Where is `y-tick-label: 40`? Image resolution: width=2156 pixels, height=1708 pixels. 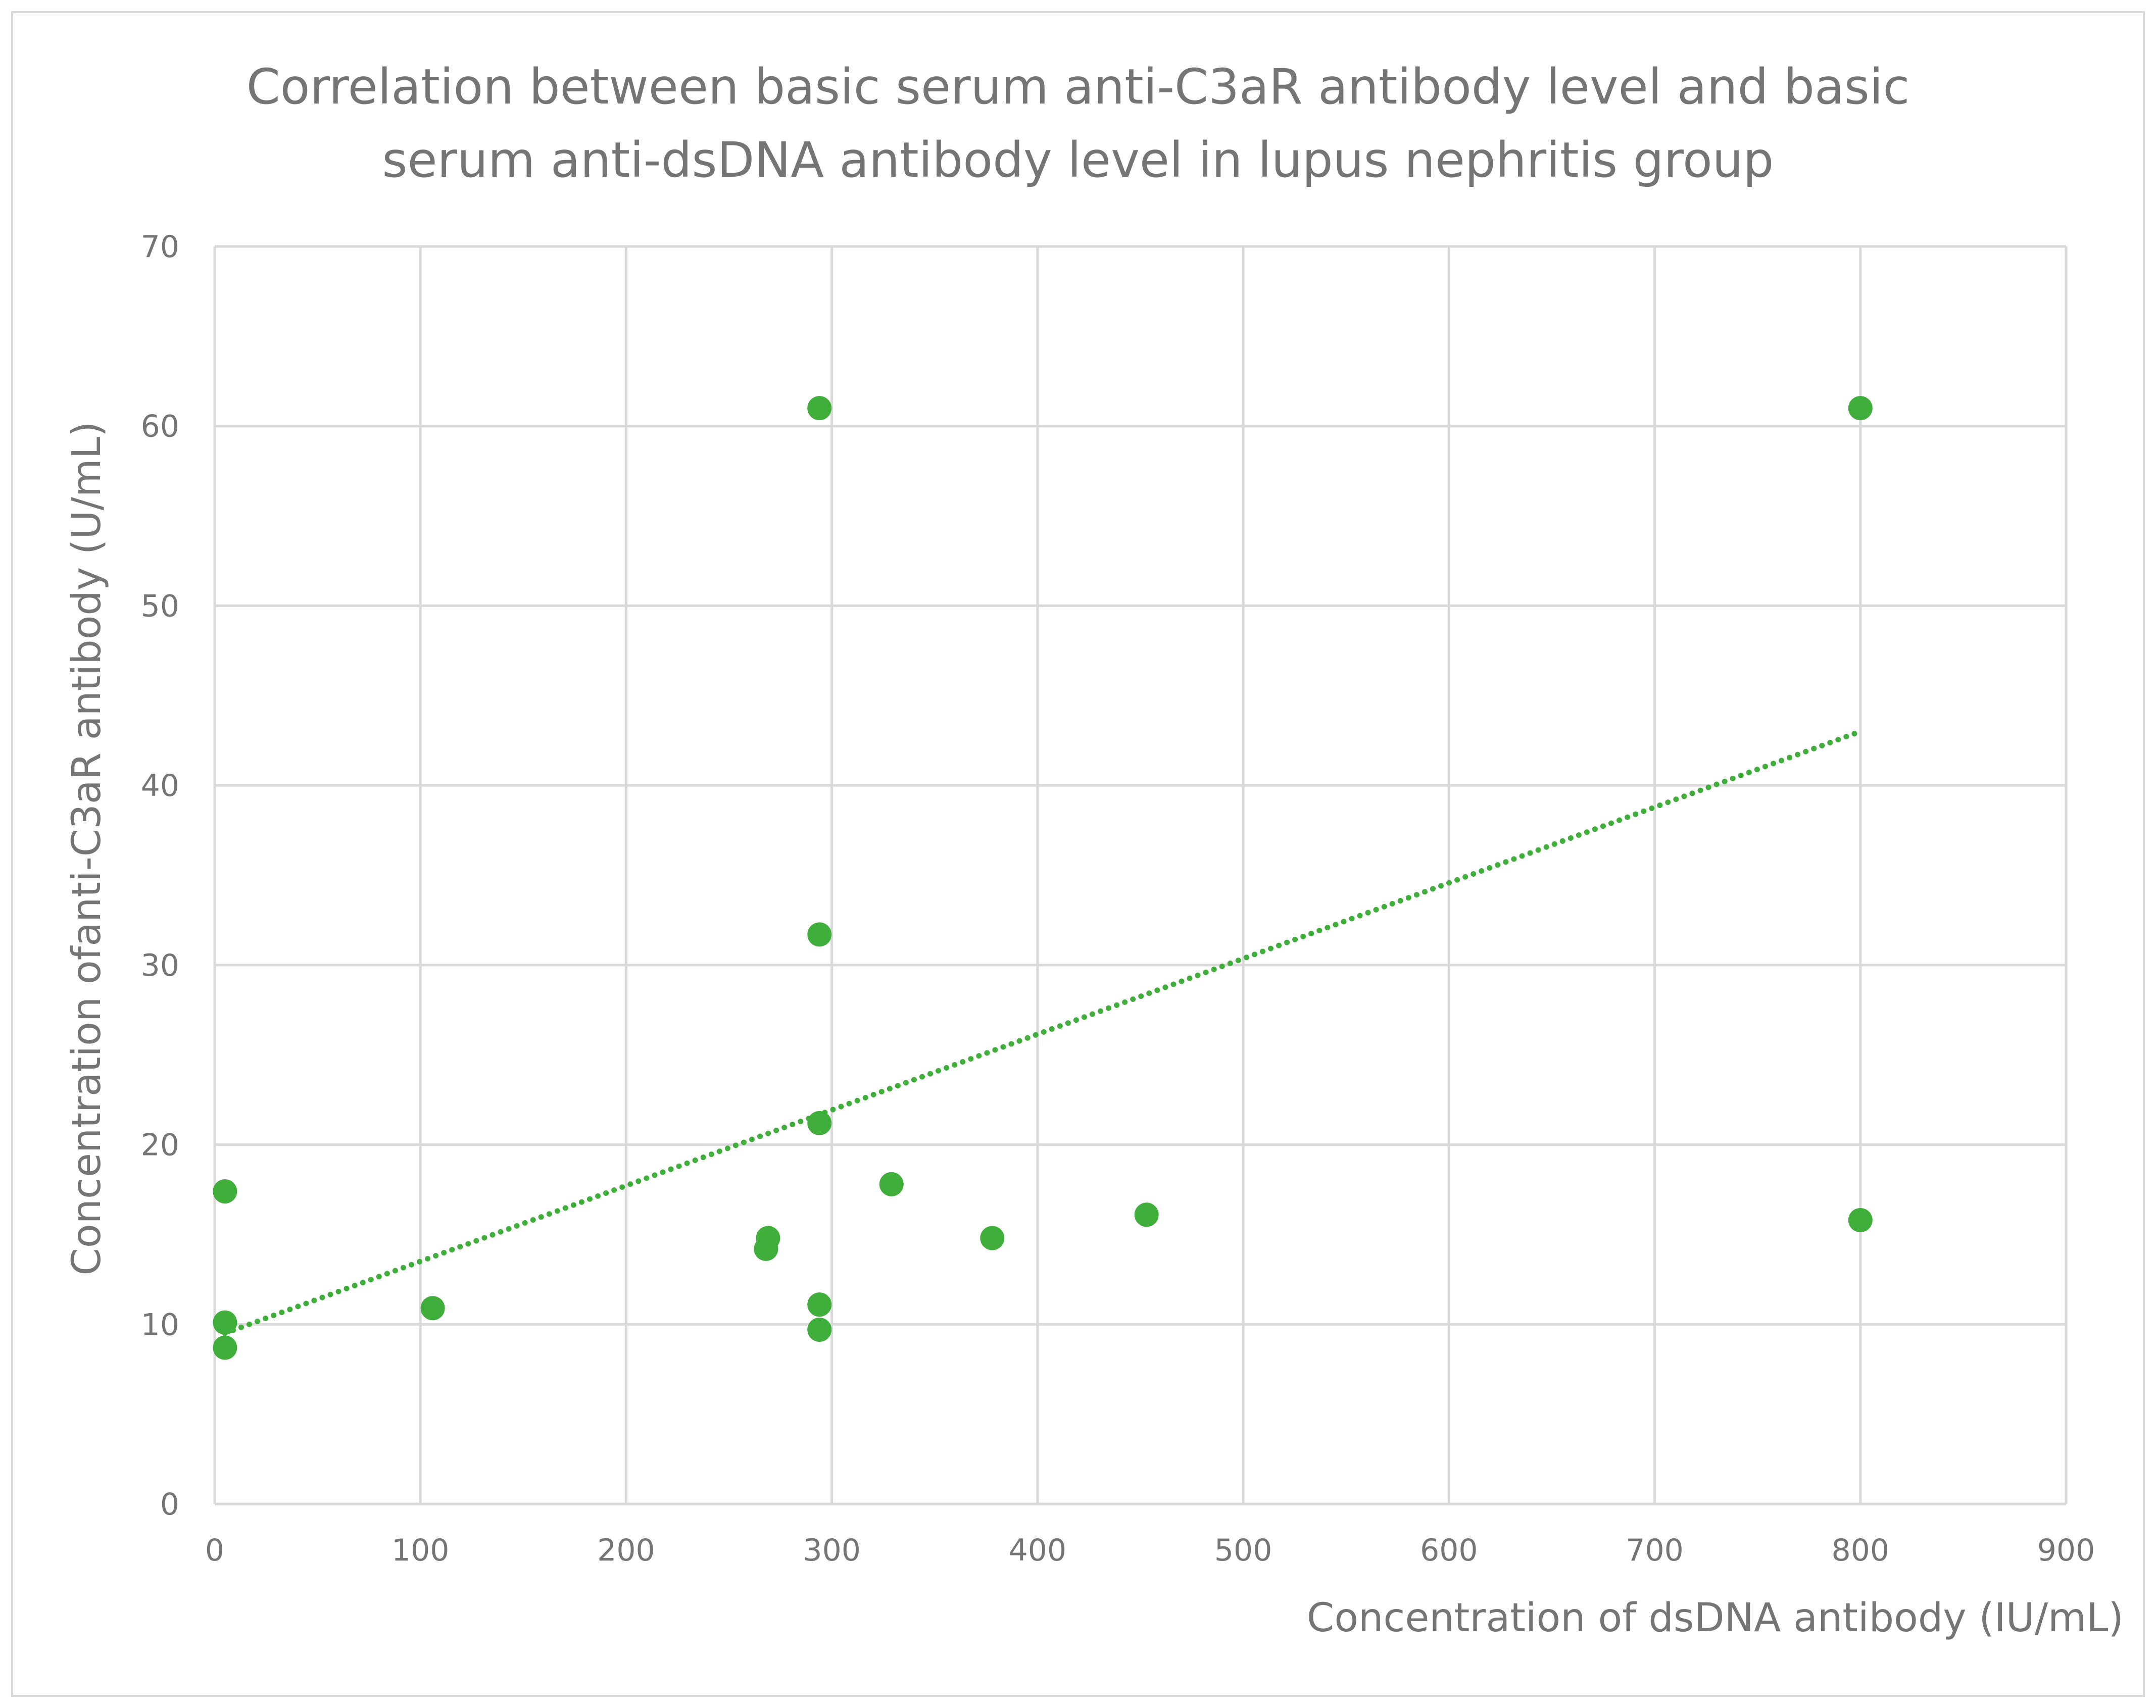 y-tick-label: 40 is located at coordinates (160, 786).